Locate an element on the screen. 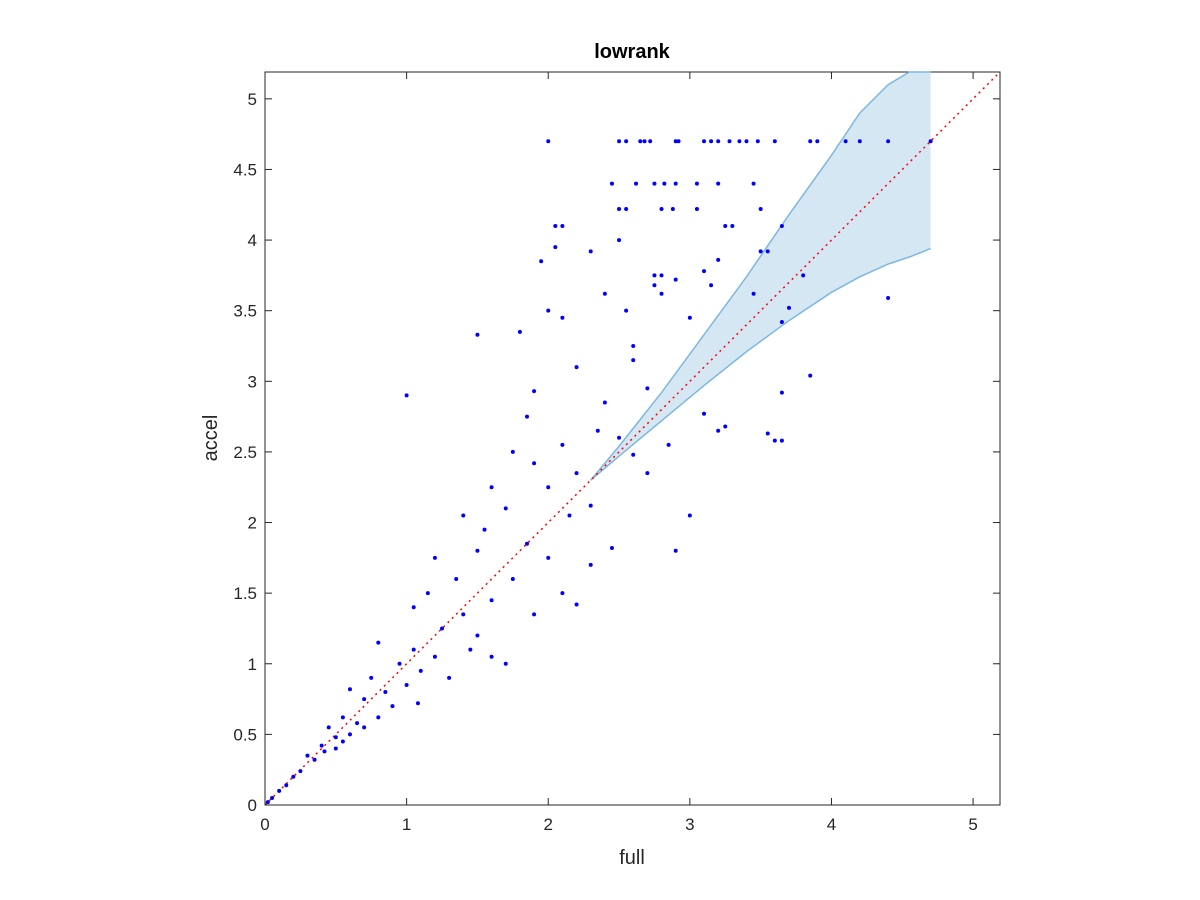 The height and width of the screenshot is (900, 1200). y-tick-label: 3 is located at coordinates (252, 381).